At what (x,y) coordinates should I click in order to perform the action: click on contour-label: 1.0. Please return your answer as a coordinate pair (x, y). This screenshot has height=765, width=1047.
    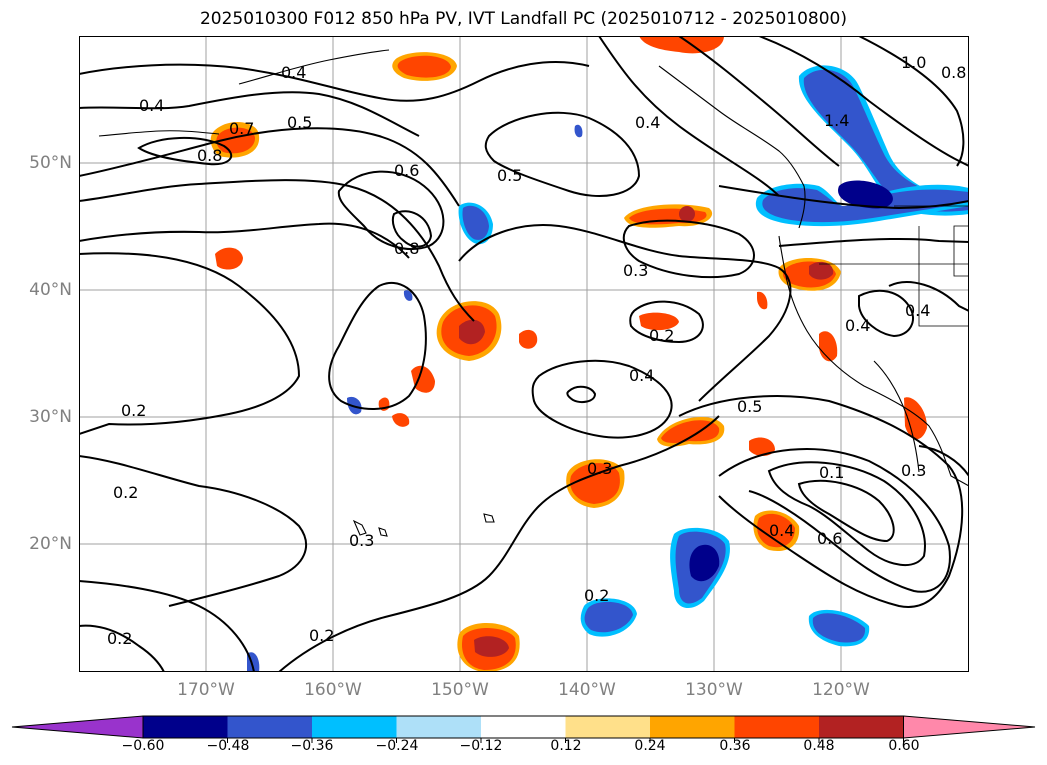
    Looking at the image, I should click on (913, 62).